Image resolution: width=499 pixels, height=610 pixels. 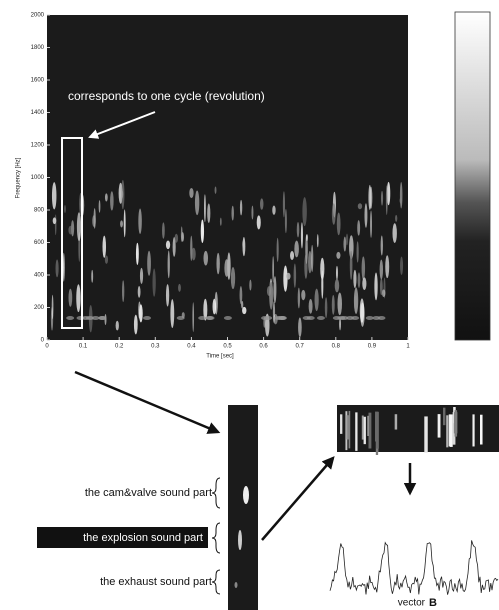 I want to click on y-tick-label: 1000, so click(x=38, y=178).